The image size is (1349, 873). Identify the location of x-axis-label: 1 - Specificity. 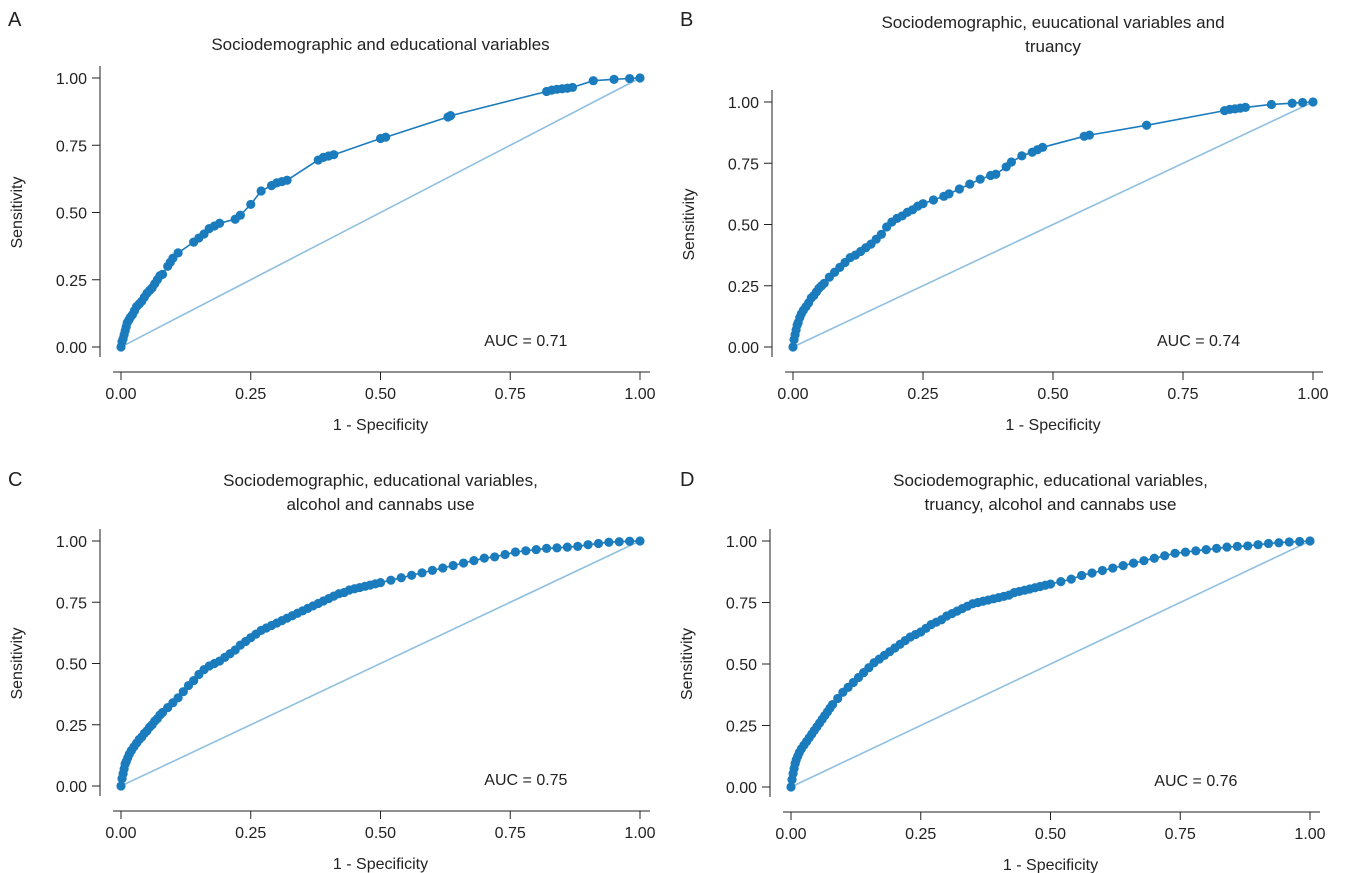
(380, 425).